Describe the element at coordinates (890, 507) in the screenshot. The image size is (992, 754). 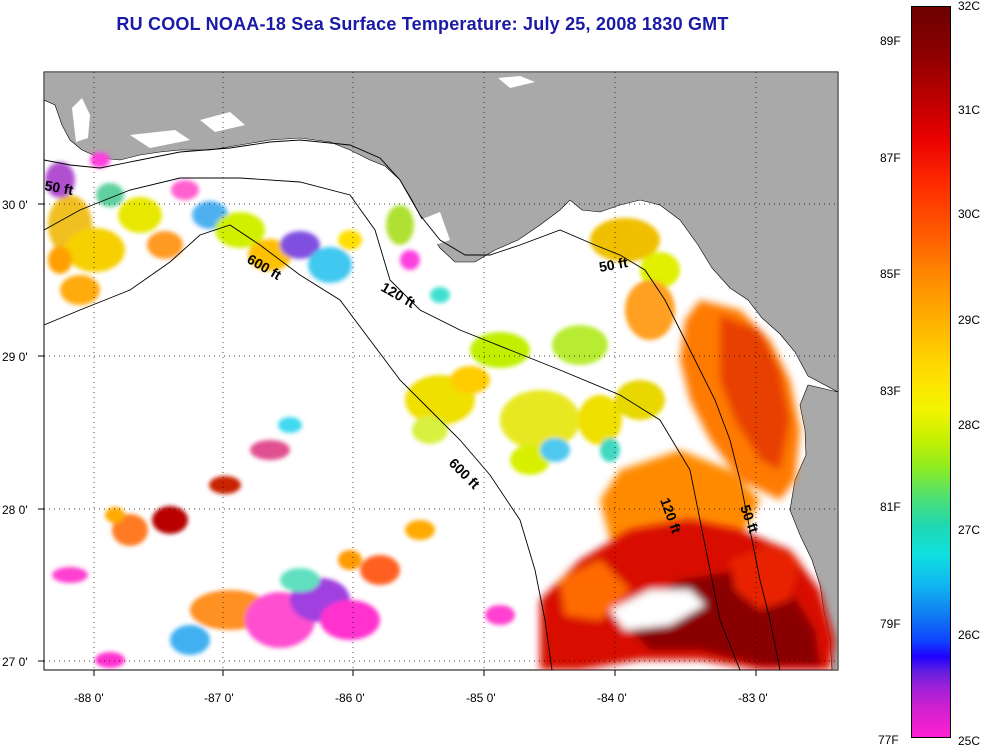
I see `colorbar-fahrenheit-label: 81F` at that location.